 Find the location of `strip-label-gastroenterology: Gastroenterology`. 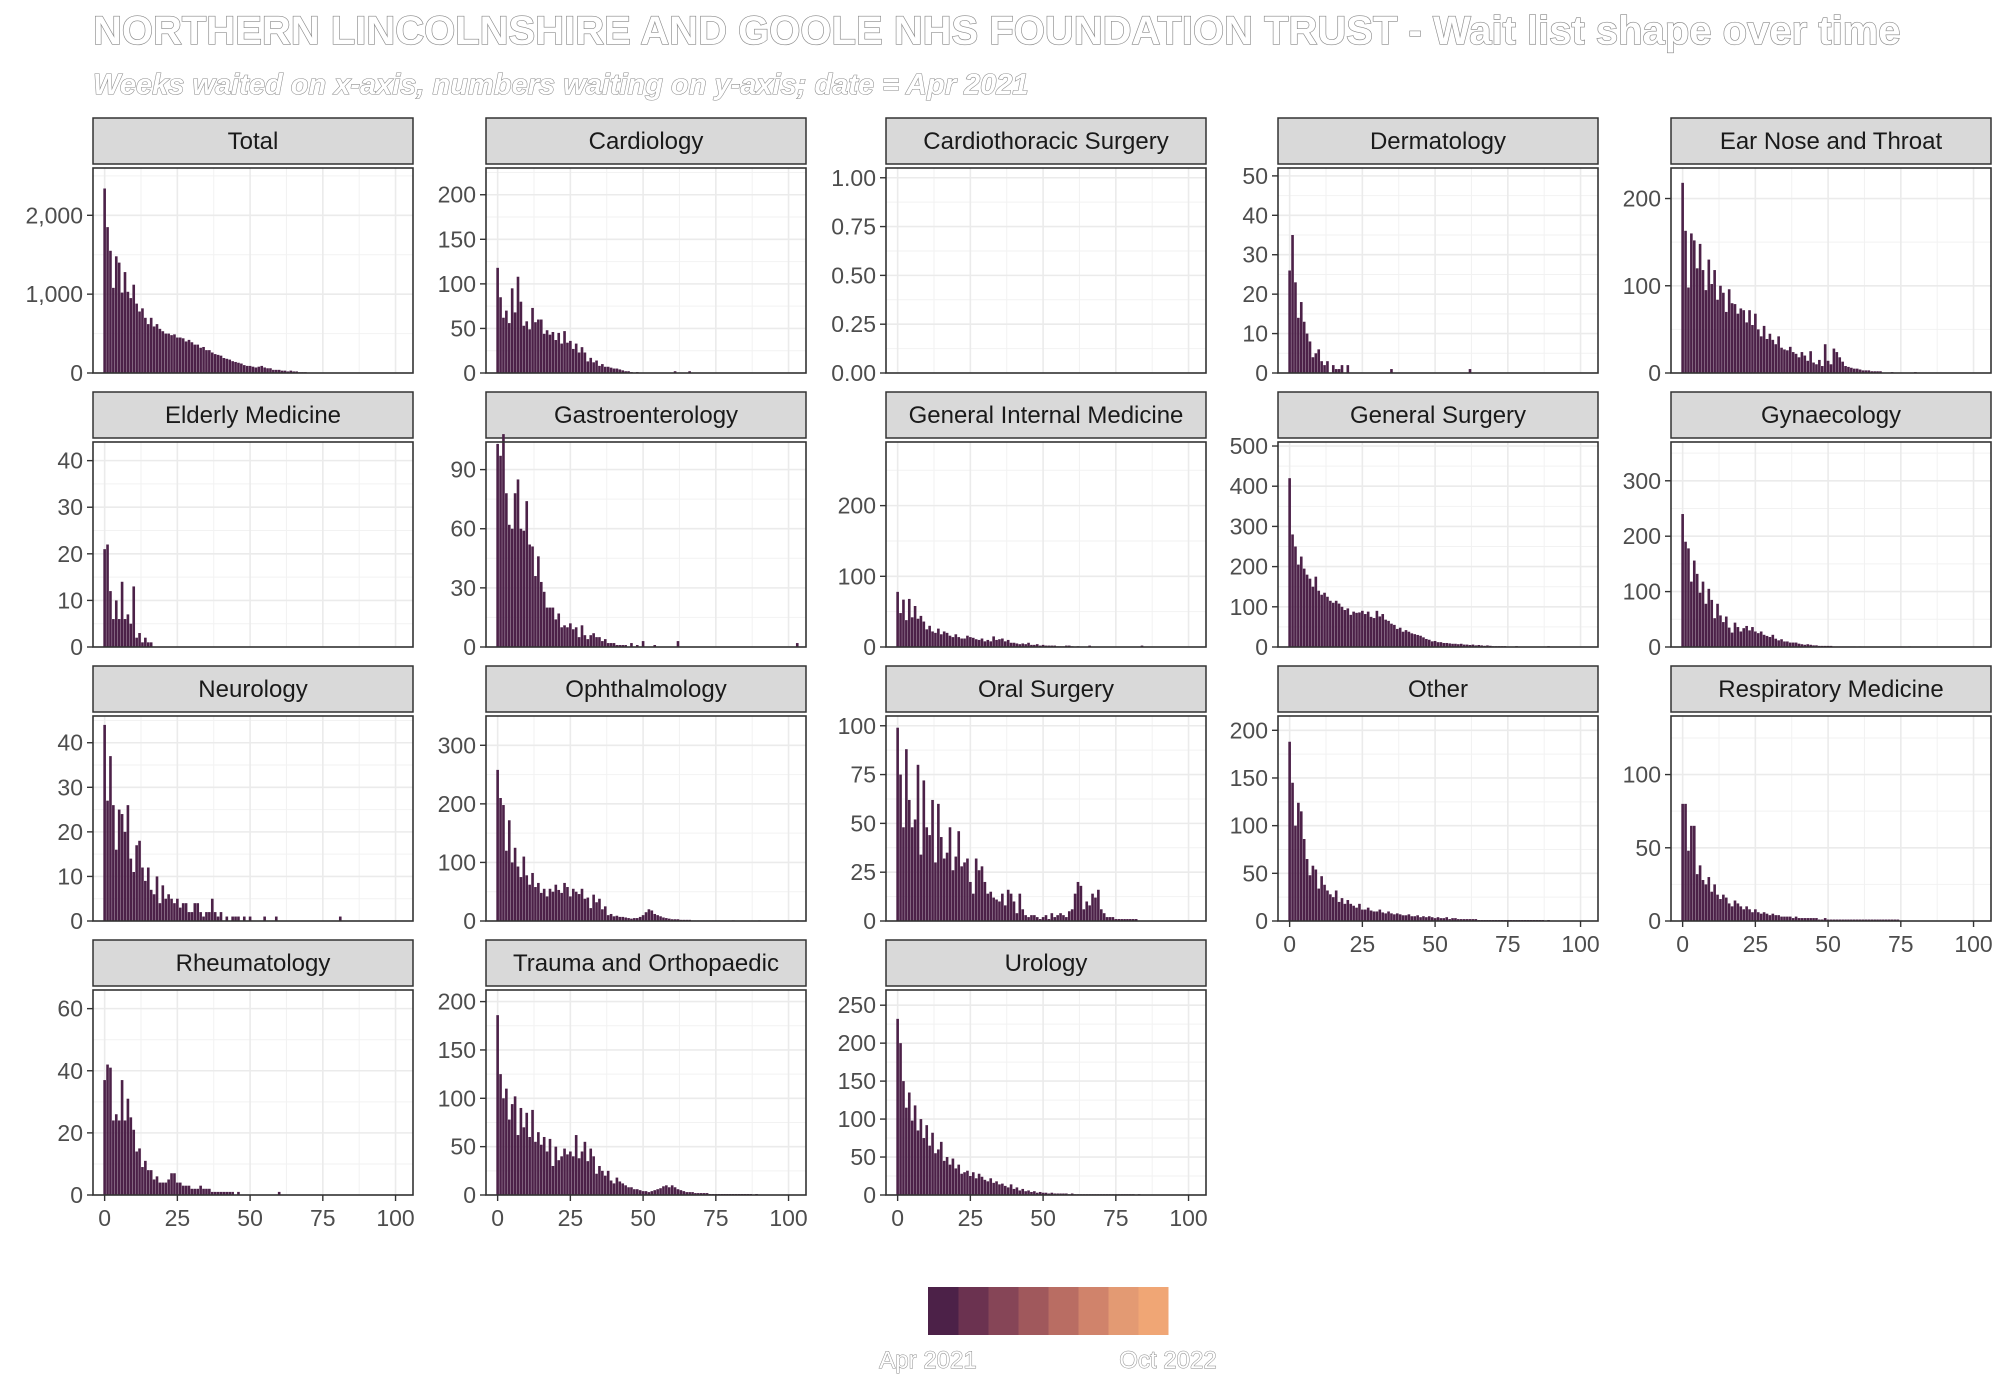

strip-label-gastroenterology: Gastroenterology is located at coordinates (646, 415).